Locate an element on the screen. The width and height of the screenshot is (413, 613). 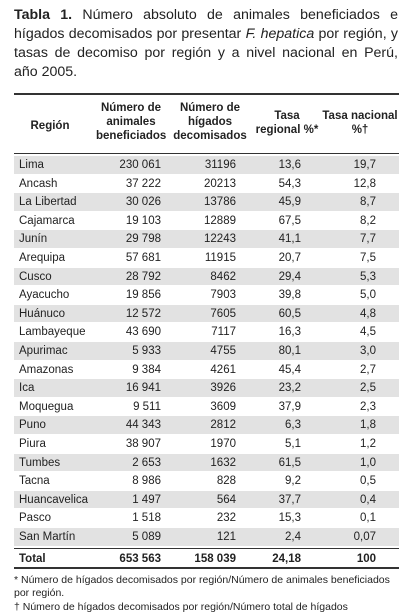
cell: 29,4 is located at coordinates (289, 276).